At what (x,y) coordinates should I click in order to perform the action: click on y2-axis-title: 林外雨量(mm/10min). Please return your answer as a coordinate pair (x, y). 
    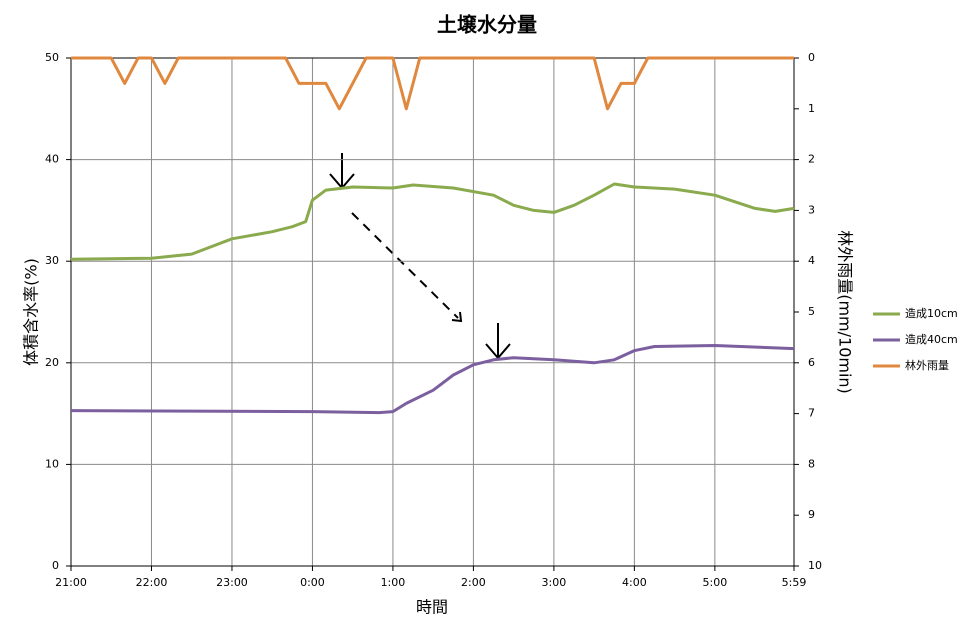
    Looking at the image, I should click on (845, 312).